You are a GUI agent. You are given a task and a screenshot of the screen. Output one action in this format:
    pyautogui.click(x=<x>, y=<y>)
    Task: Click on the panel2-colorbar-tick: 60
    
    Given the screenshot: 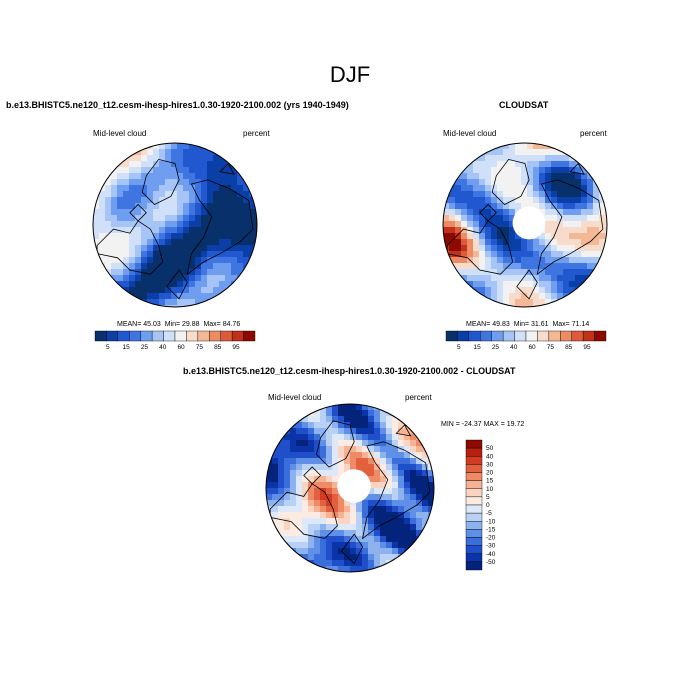 What is the action you would take?
    pyautogui.click(x=532, y=347)
    